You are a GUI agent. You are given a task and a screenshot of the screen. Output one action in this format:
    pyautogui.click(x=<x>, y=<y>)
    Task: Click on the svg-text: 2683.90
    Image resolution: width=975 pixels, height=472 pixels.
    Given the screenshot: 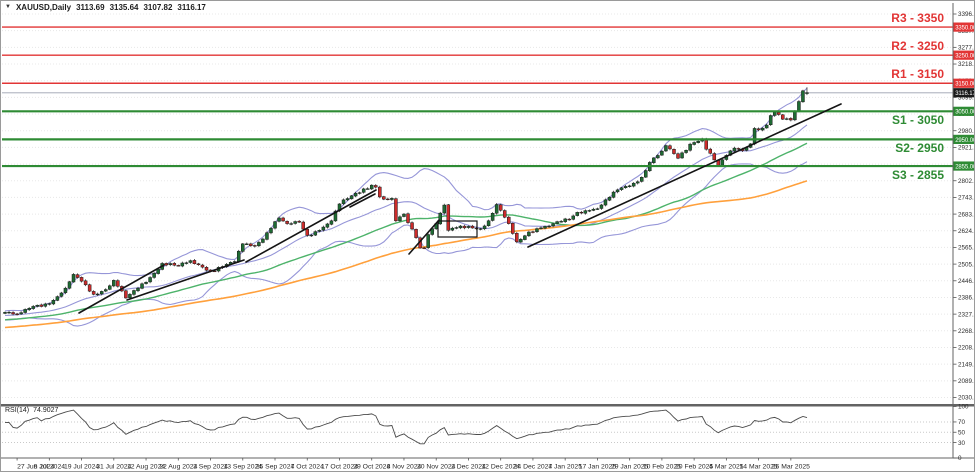 What is the action you would take?
    pyautogui.click(x=966, y=214)
    